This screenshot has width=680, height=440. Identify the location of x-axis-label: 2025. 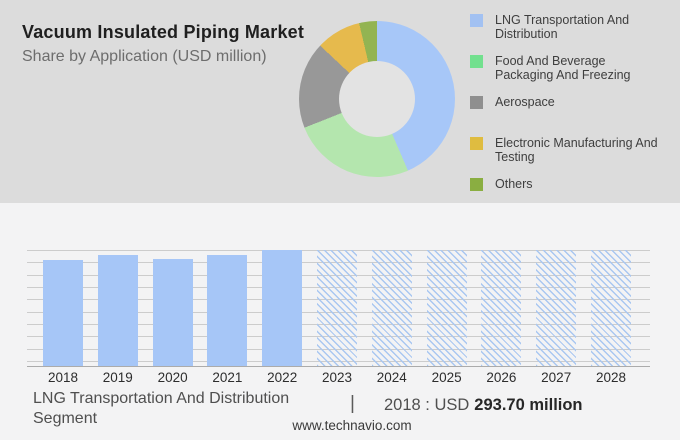
(446, 377).